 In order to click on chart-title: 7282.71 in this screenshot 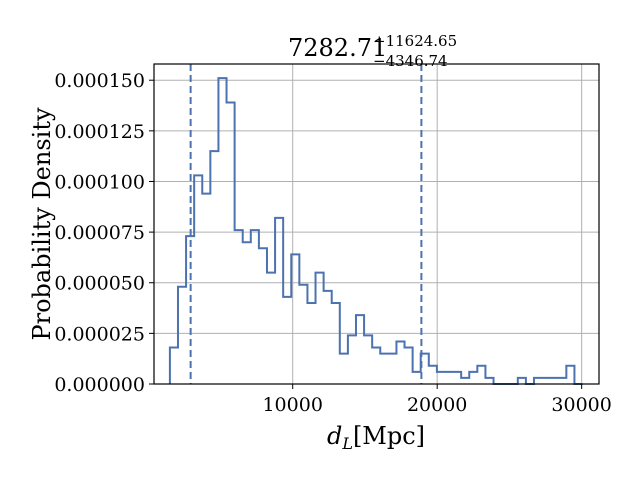, I will do `click(337, 48)`.